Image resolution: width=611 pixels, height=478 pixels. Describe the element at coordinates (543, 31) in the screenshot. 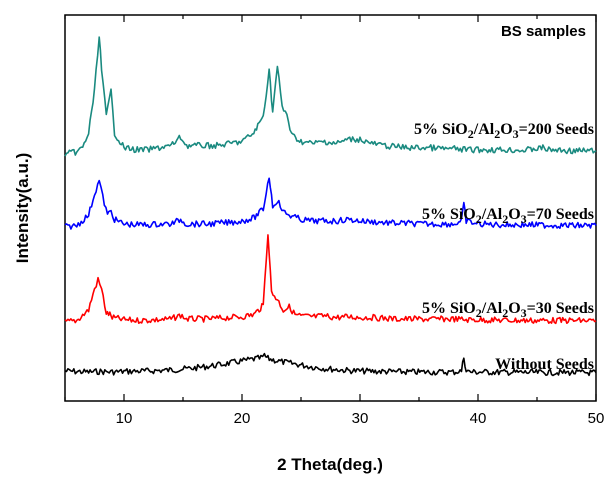

I see `chart-title: BS samples` at that location.